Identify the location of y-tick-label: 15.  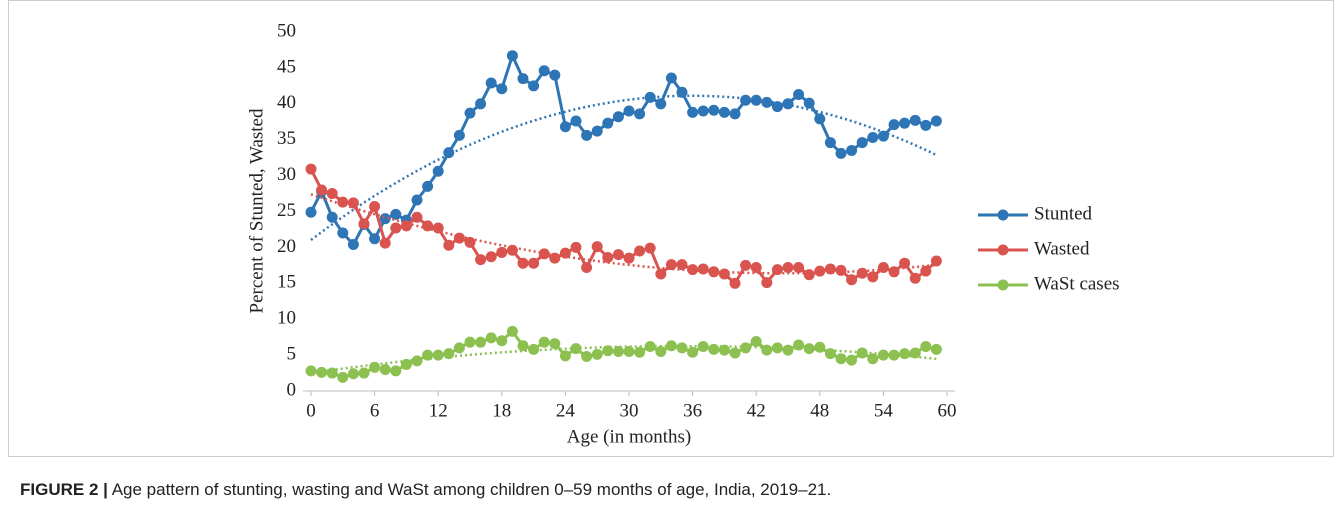
(286, 282).